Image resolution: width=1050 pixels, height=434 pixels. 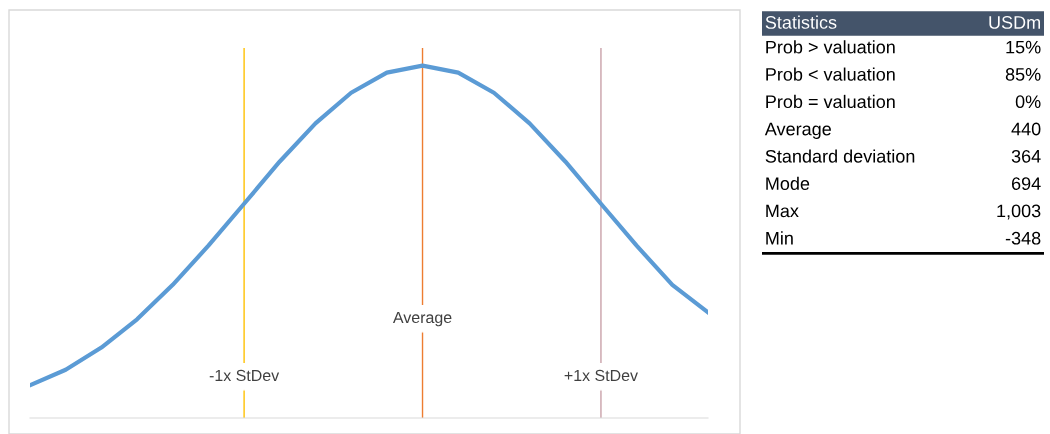 What do you see at coordinates (1014, 22) in the screenshot?
I see `text: USDm` at bounding box center [1014, 22].